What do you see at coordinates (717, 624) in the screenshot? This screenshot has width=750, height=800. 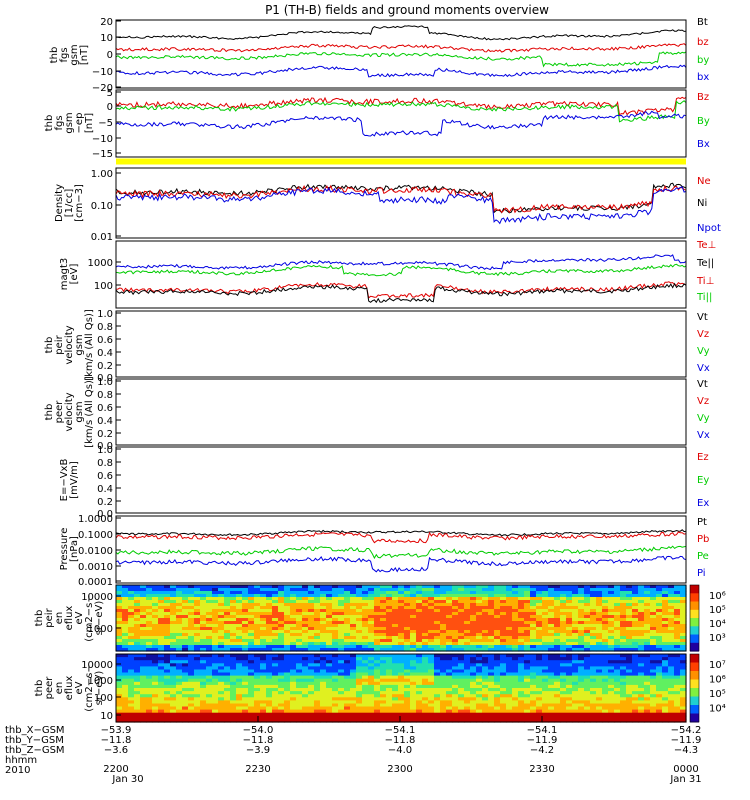 I see `colorbar-tick-label: 10⁴` at bounding box center [717, 624].